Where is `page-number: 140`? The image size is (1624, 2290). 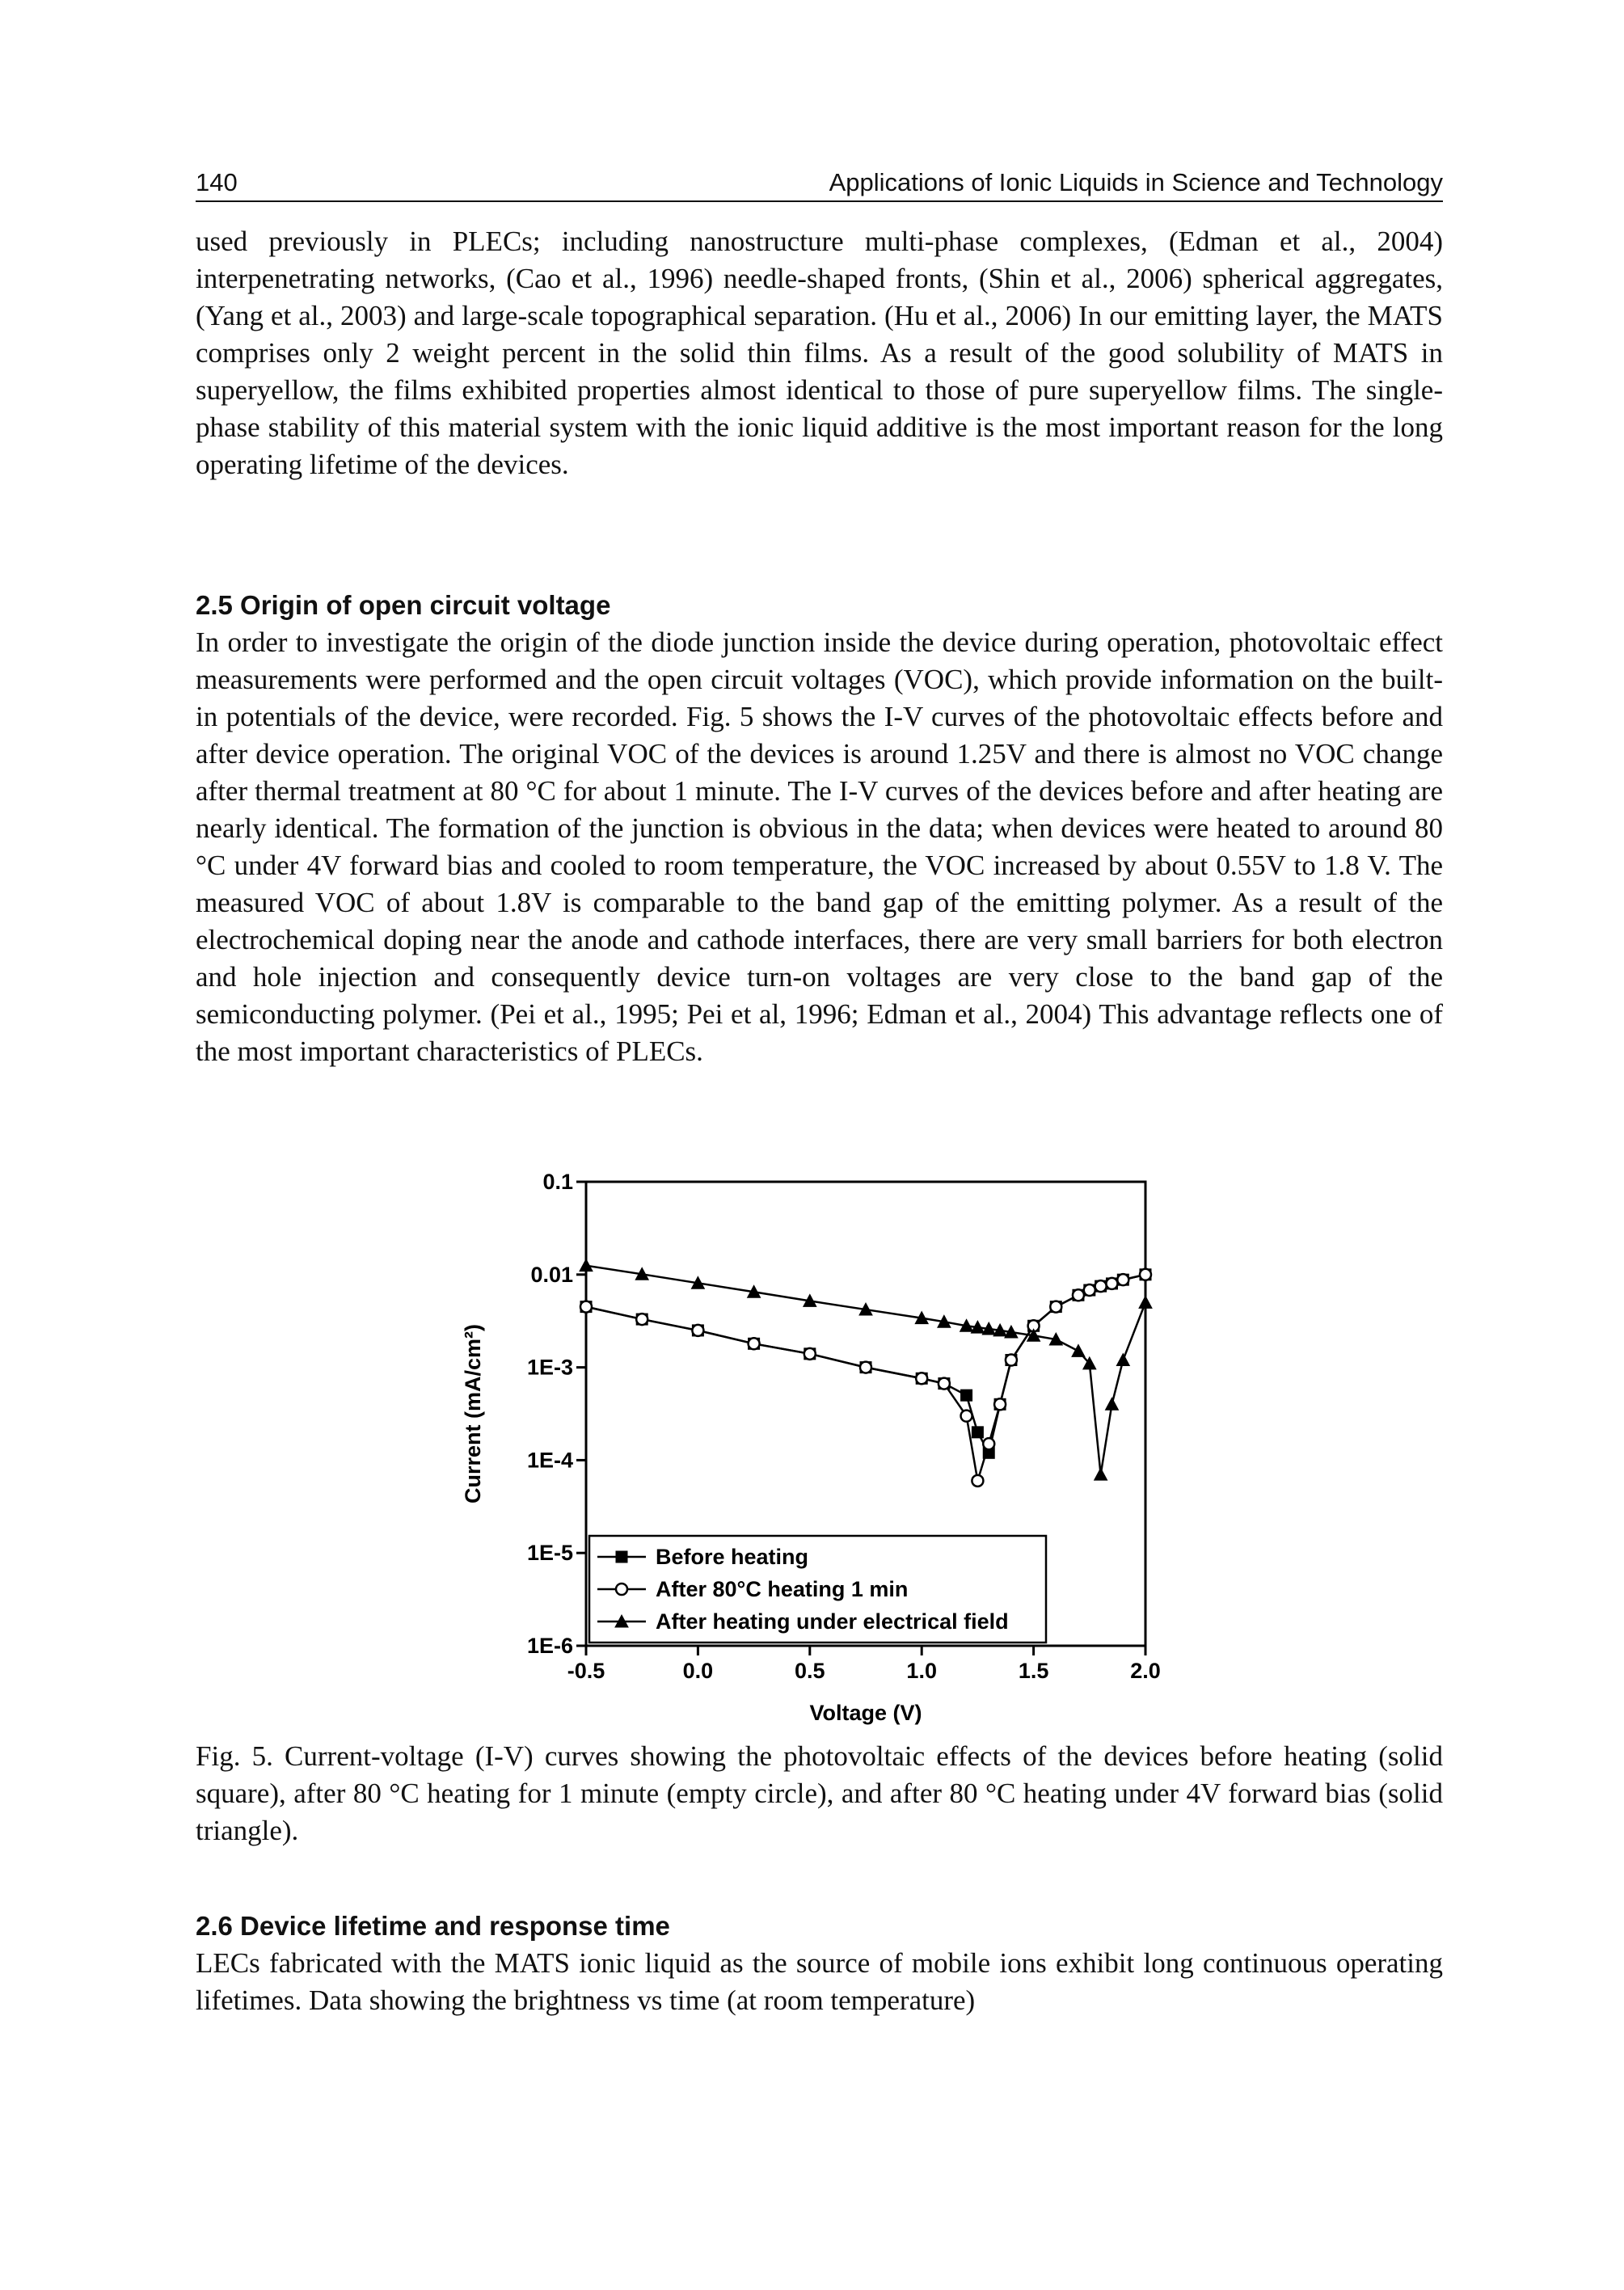
page-number: 140 is located at coordinates (217, 182).